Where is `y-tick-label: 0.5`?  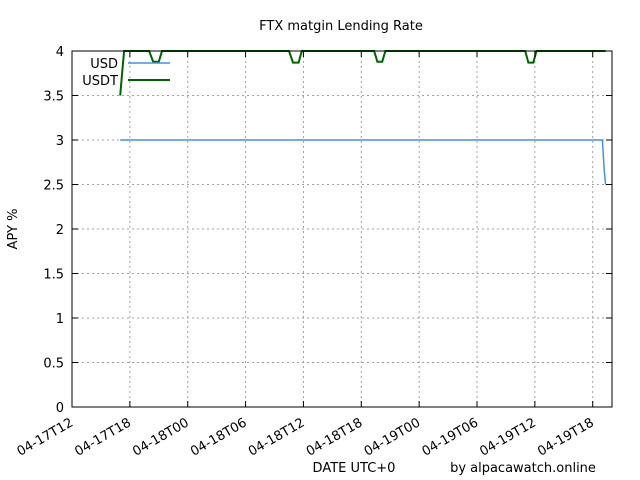
y-tick-label: 0.5 is located at coordinates (53, 364).